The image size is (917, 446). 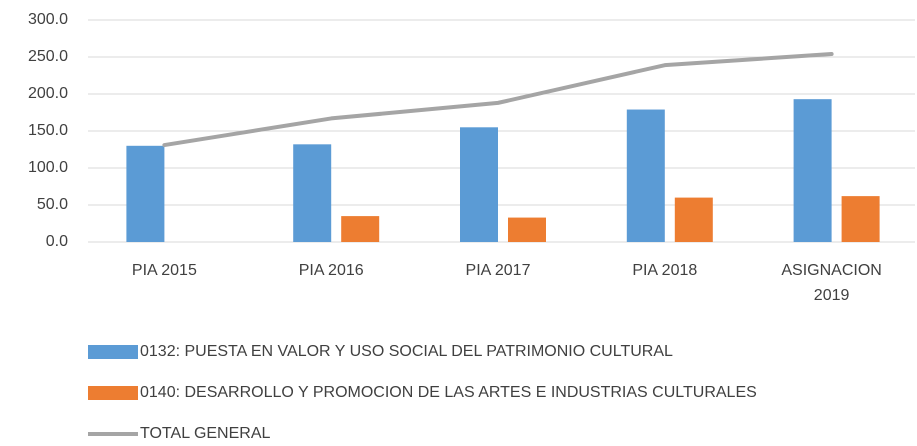 What do you see at coordinates (48, 93) in the screenshot?
I see `y-tick-label: 200.0` at bounding box center [48, 93].